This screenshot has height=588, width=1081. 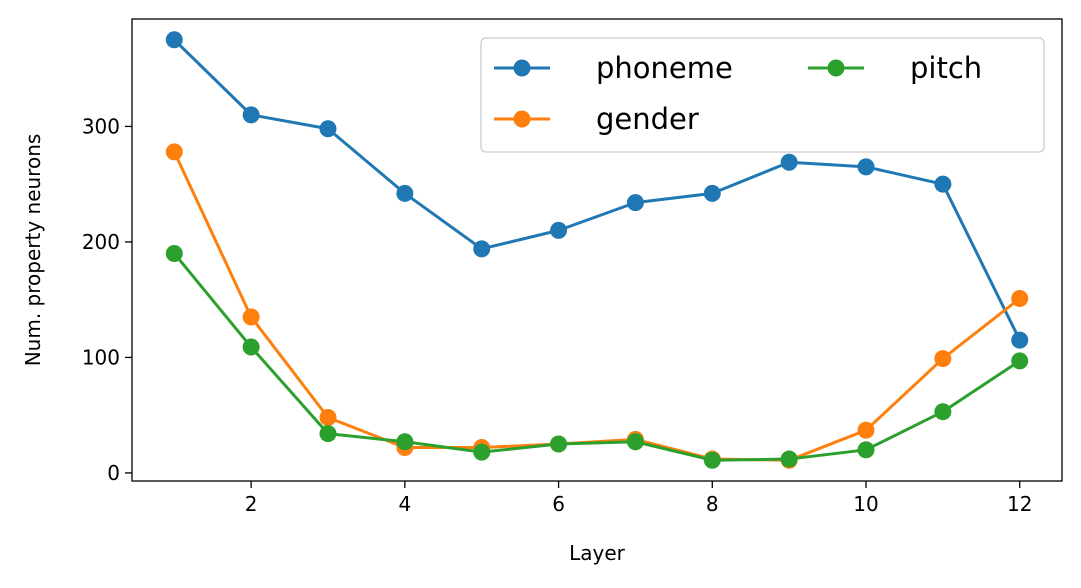 I want to click on legend: phoneme gender pitch, so click(x=762, y=95).